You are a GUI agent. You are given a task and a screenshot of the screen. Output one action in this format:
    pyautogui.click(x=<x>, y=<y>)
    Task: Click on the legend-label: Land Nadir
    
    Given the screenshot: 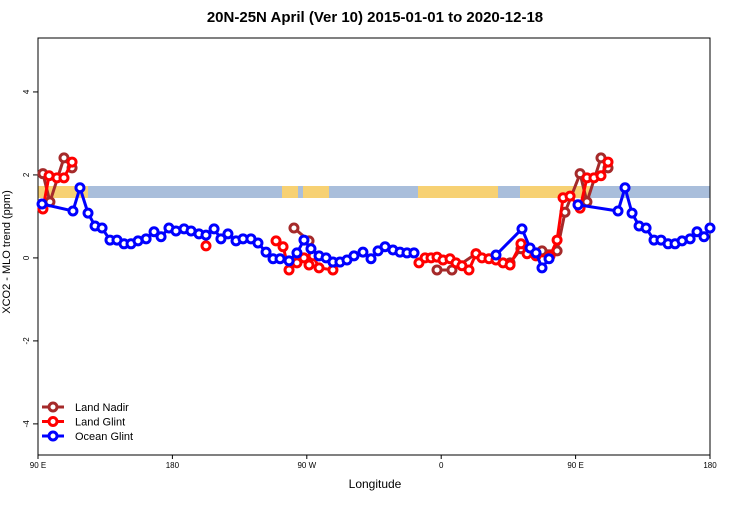 What is the action you would take?
    pyautogui.click(x=102, y=408)
    